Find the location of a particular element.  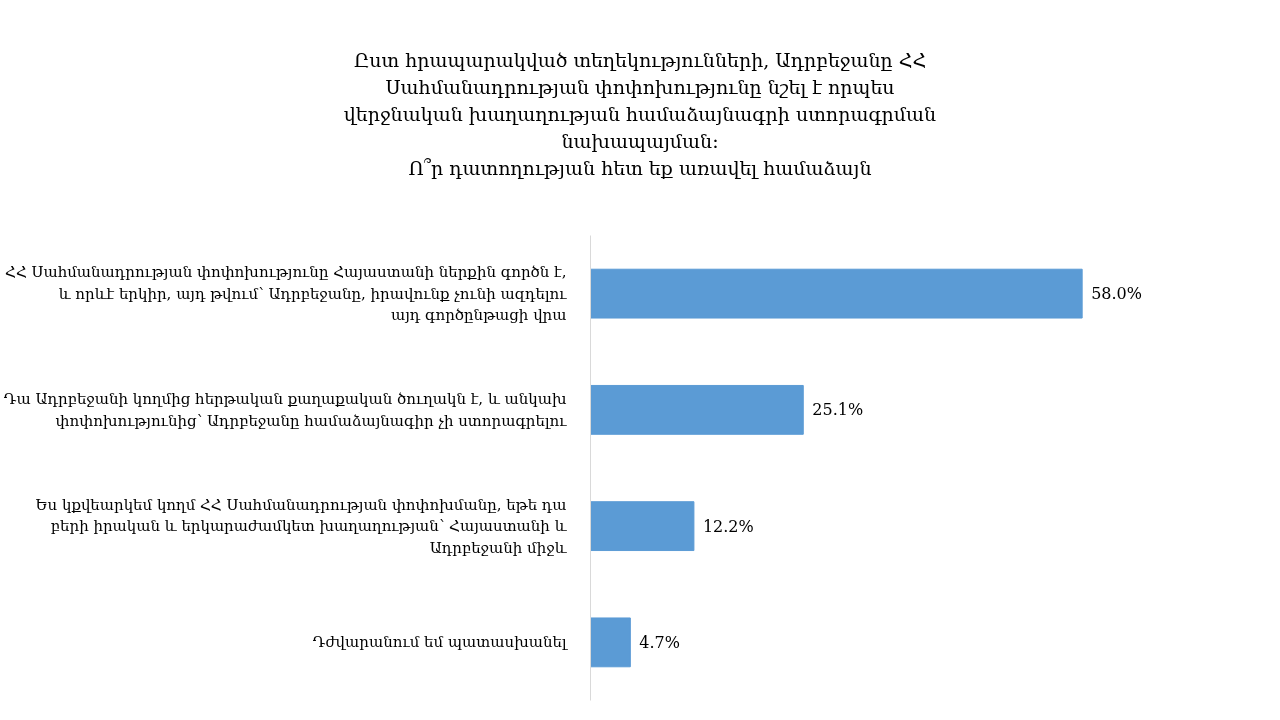

data-label: 12.2% is located at coordinates (728, 526).